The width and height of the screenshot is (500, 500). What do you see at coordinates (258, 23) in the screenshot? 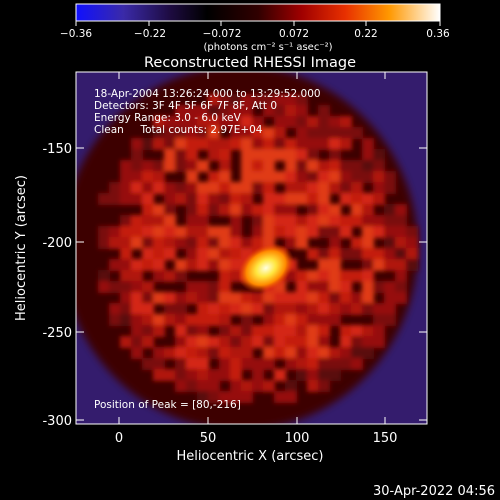
I see `colorbar-ticks` at bounding box center [258, 23].